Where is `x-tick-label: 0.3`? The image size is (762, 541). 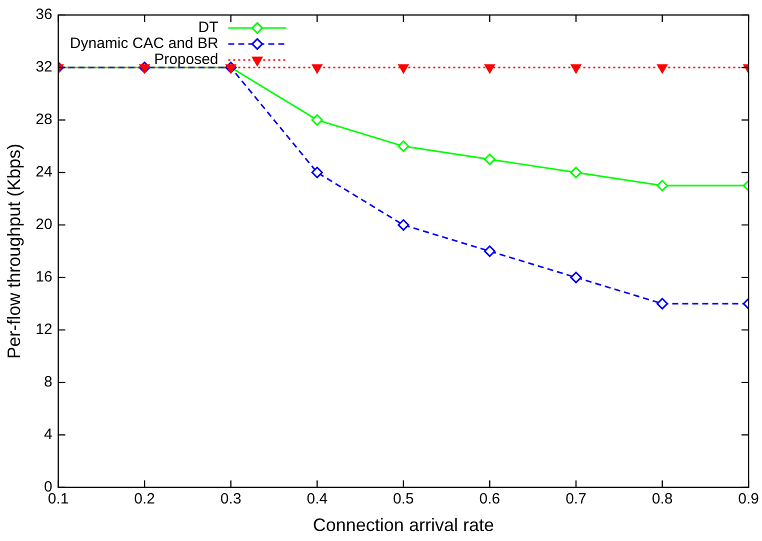 x-tick-label: 0.3 is located at coordinates (231, 499).